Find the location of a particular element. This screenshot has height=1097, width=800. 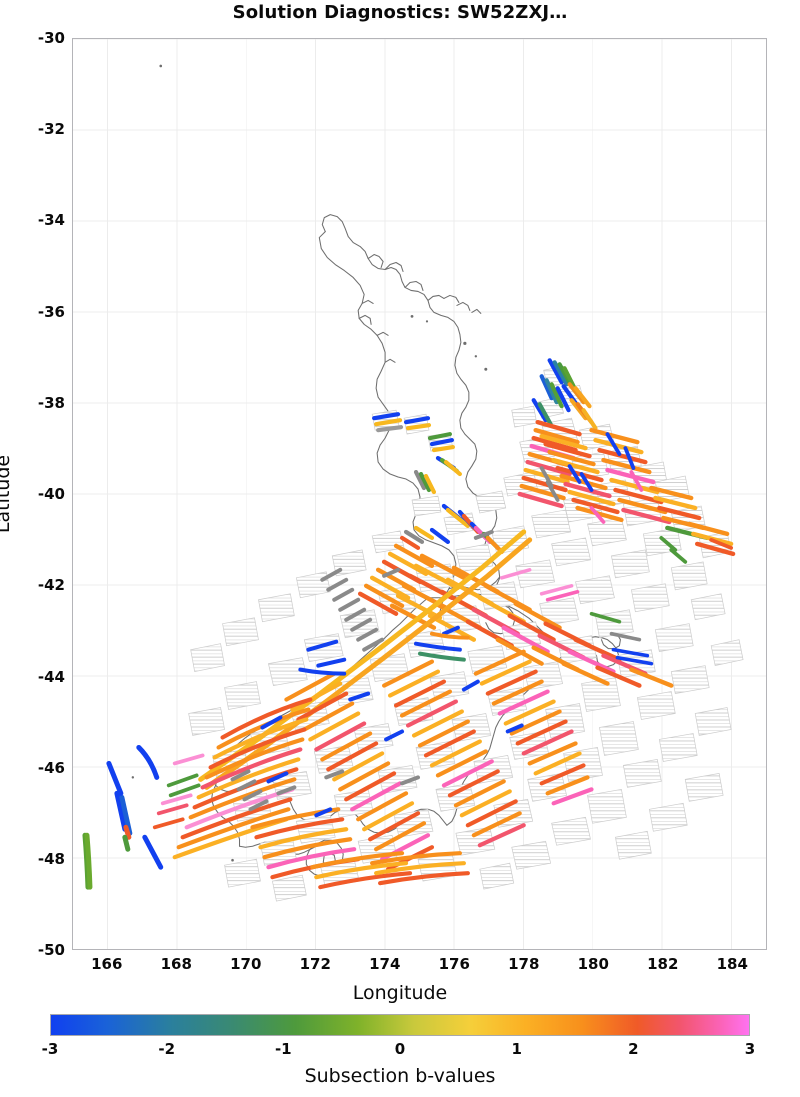

colorbar-tick-label: -2 is located at coordinates (167, 1049).